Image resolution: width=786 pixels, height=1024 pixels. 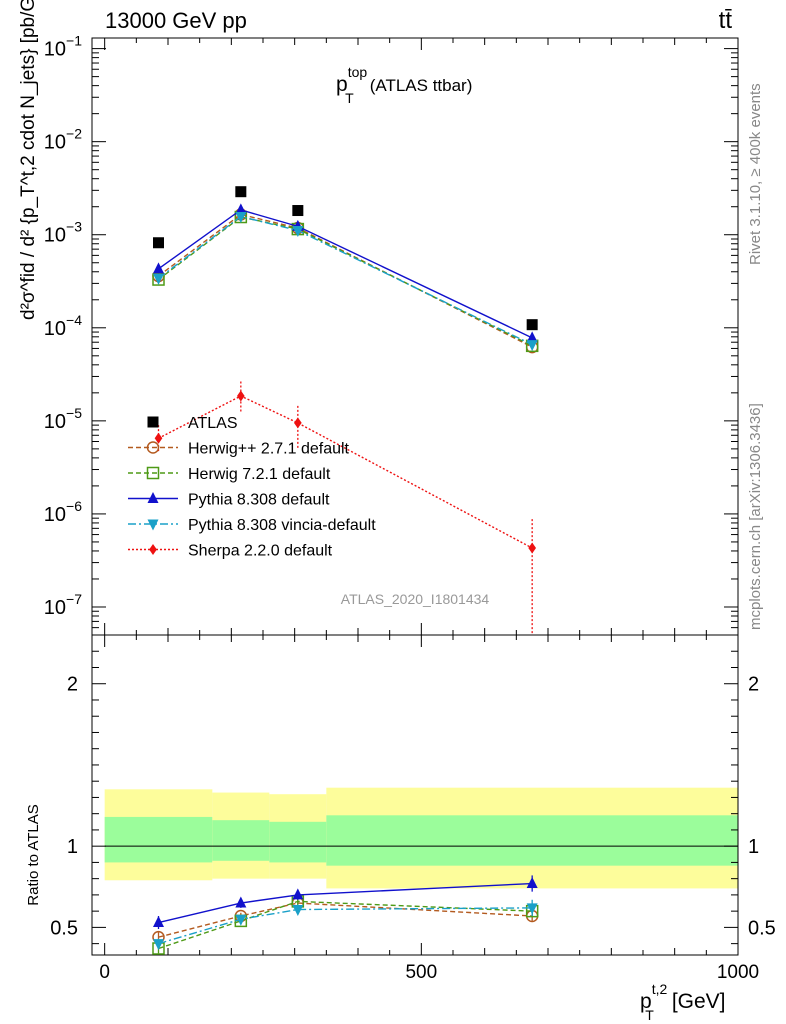 I want to click on ratio-ytick-label-right-2: 2, so click(x=753, y=685).